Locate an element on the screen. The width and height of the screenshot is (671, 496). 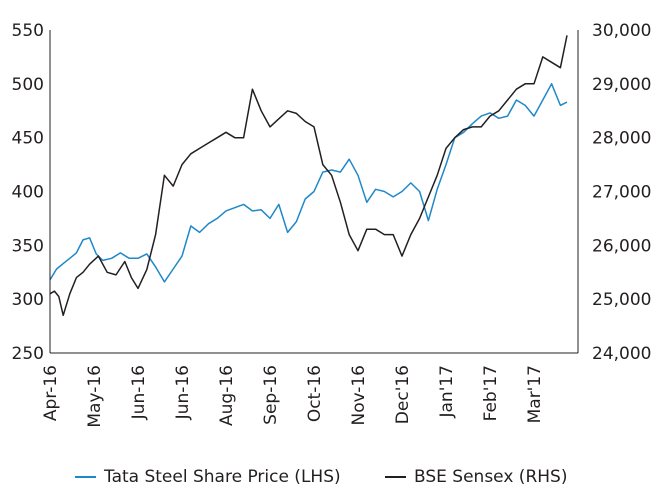
y-left-tick-label: 300 is located at coordinates (28, 300).